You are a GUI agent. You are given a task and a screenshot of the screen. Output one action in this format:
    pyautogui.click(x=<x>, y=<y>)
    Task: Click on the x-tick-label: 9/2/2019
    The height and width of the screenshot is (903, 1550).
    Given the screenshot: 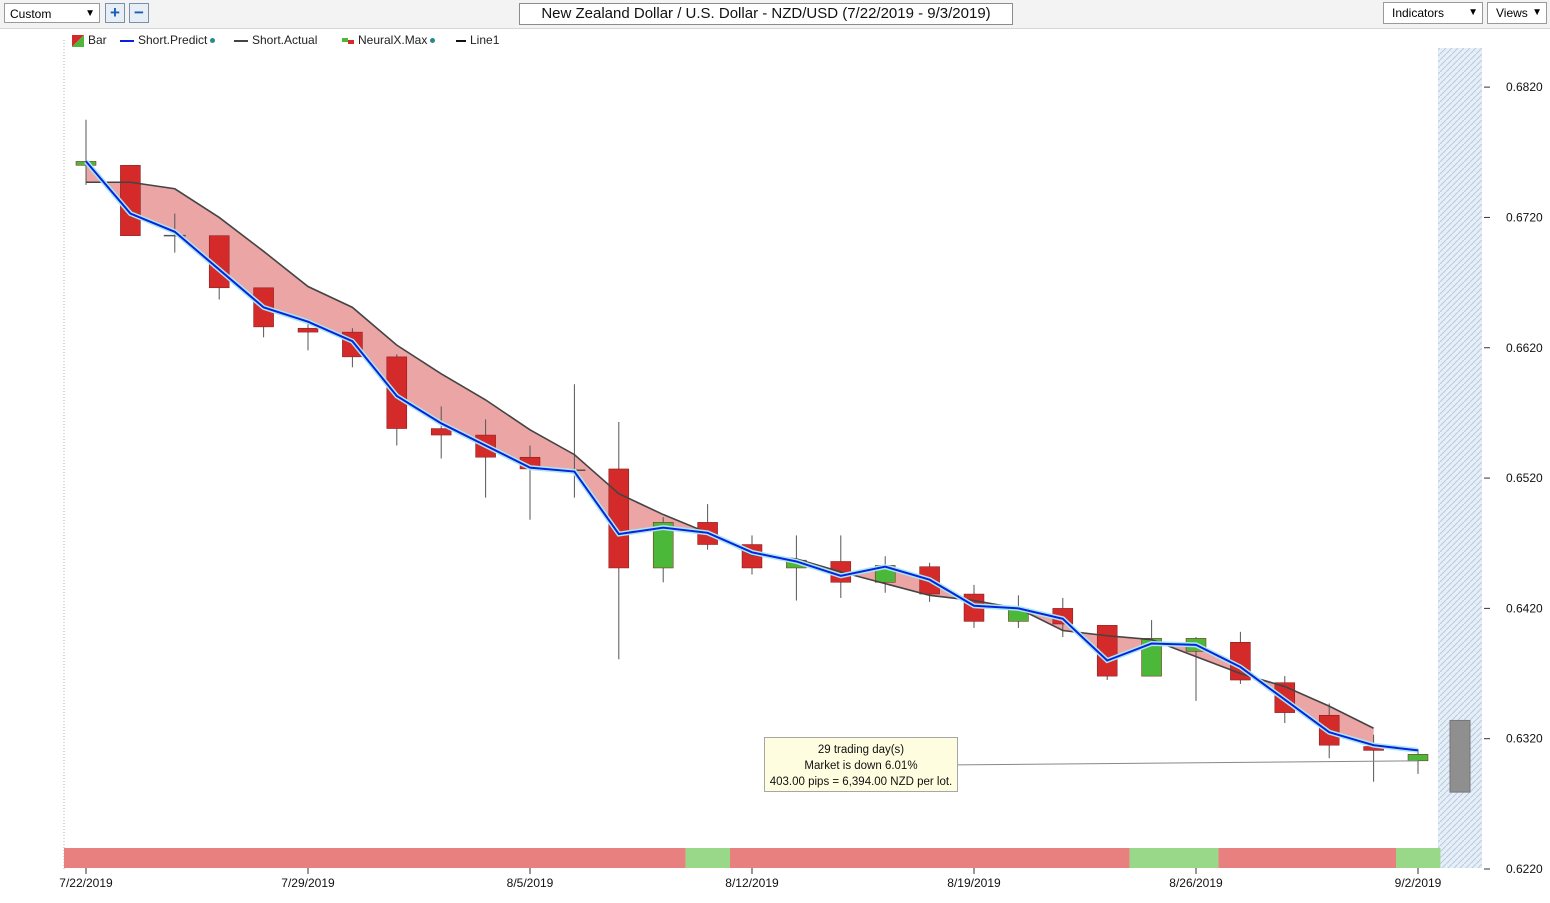 What is the action you would take?
    pyautogui.click(x=1418, y=883)
    